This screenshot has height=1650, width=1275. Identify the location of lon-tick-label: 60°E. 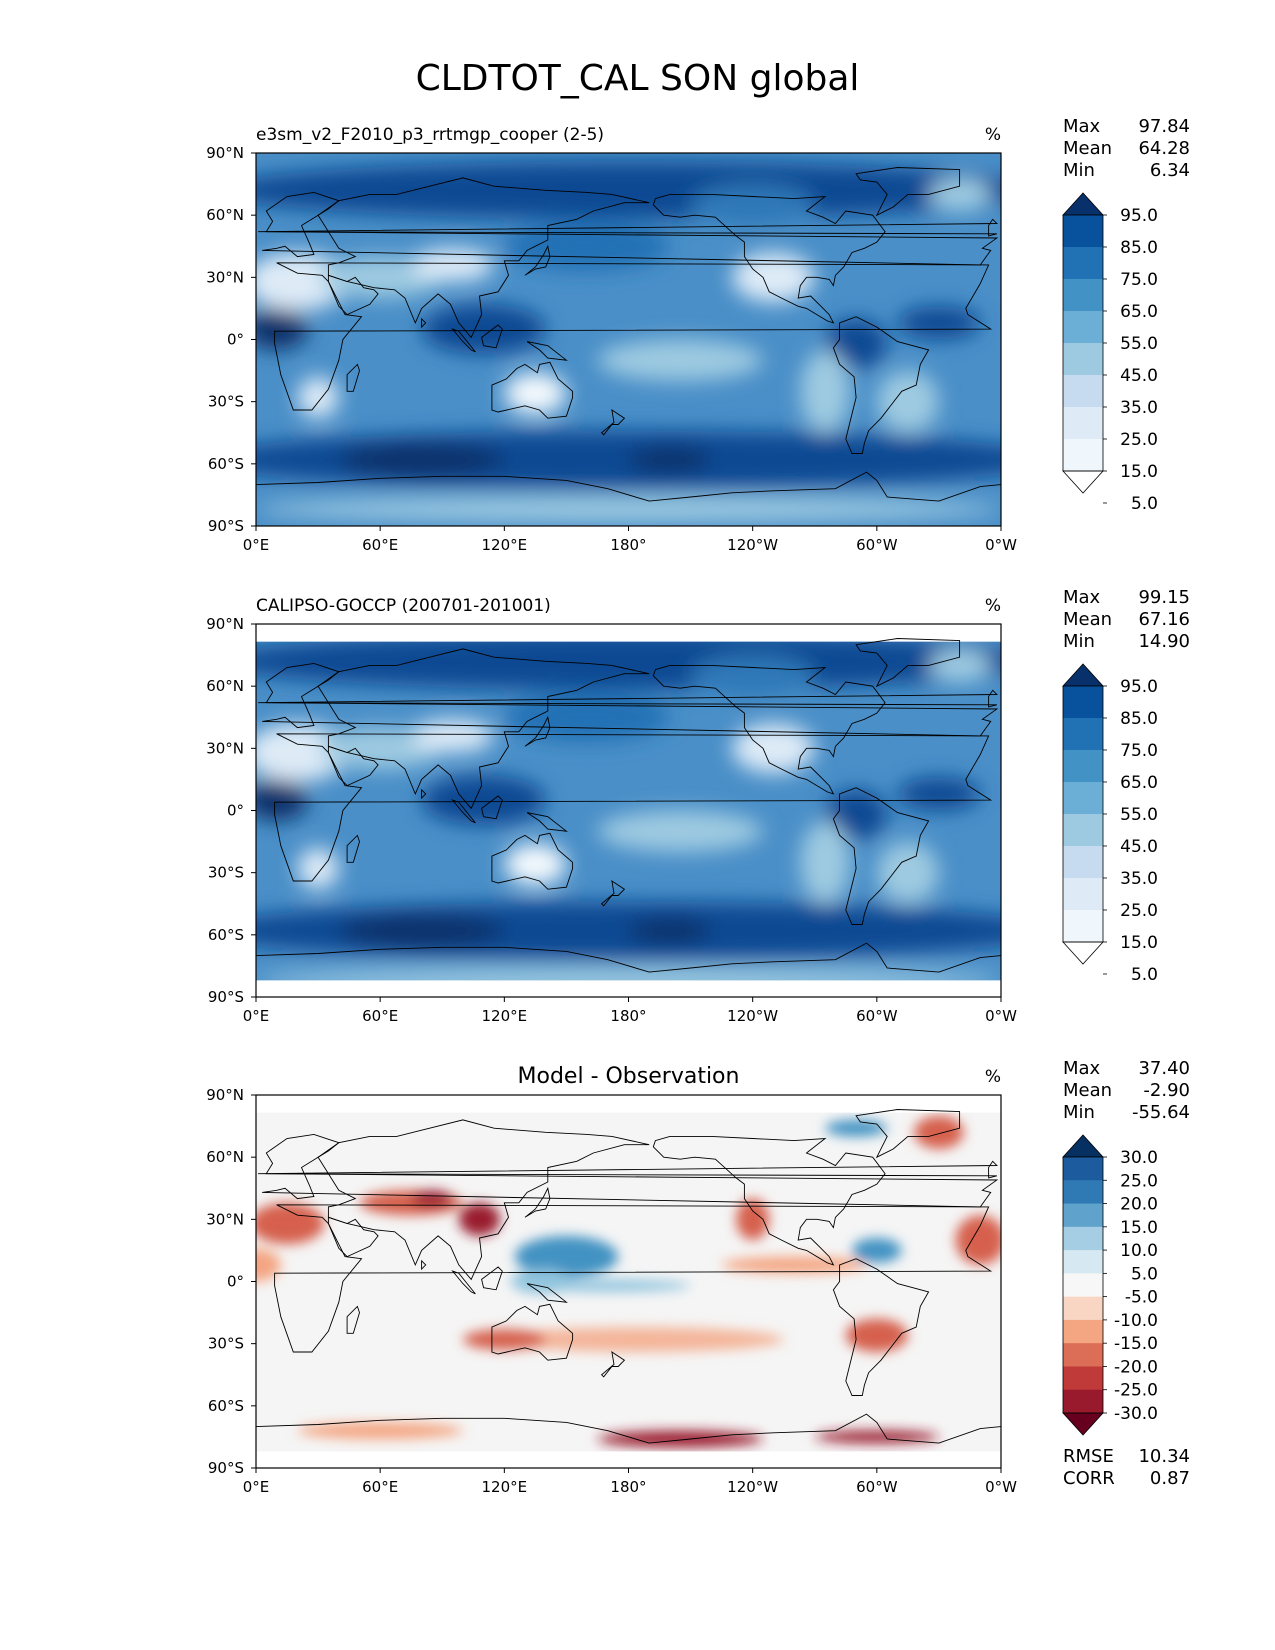
(380, 545).